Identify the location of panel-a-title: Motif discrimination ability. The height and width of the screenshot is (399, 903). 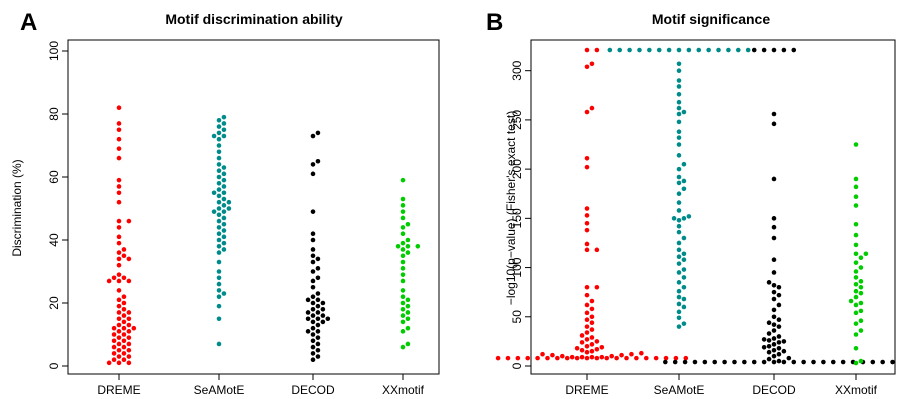
(254, 19).